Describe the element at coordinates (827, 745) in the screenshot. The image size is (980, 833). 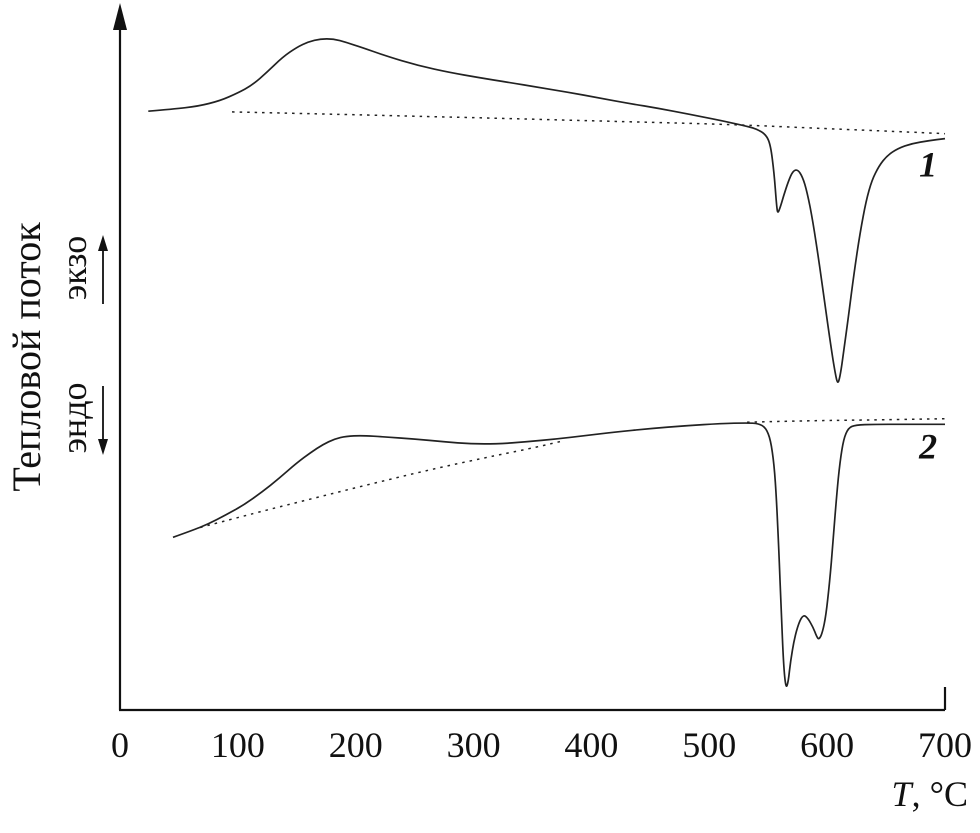
I see `x-tick-label: 600` at that location.